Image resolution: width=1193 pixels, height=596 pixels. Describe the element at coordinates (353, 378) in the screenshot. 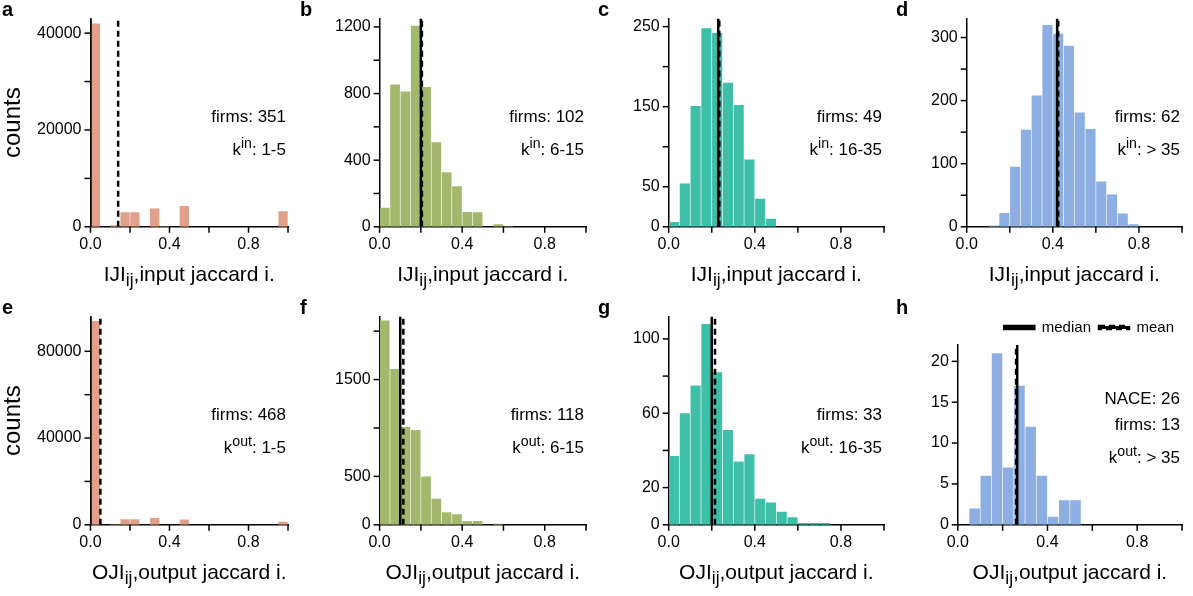

I see `y-tick-label: 1500` at that location.